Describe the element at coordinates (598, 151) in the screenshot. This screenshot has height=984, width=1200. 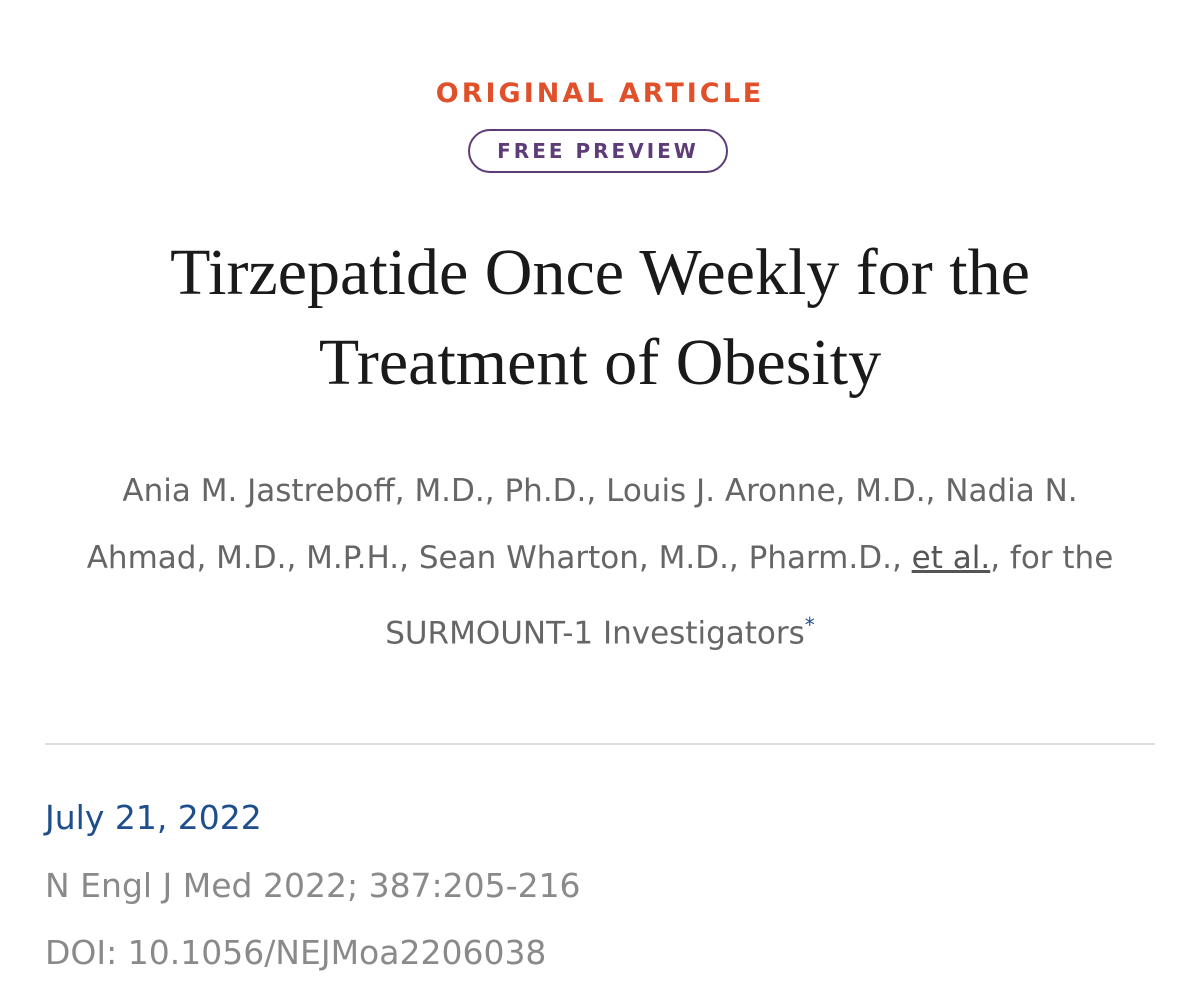
I see `free-preview-badge: FREE PREVIEW` at that location.